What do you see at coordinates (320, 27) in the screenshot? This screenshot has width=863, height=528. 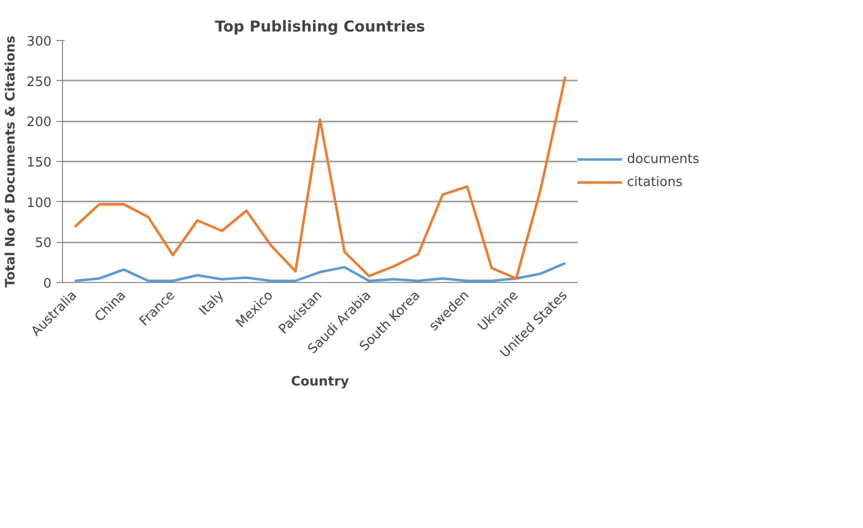 I see `chart-title: Top Publishing Countries` at bounding box center [320, 27].